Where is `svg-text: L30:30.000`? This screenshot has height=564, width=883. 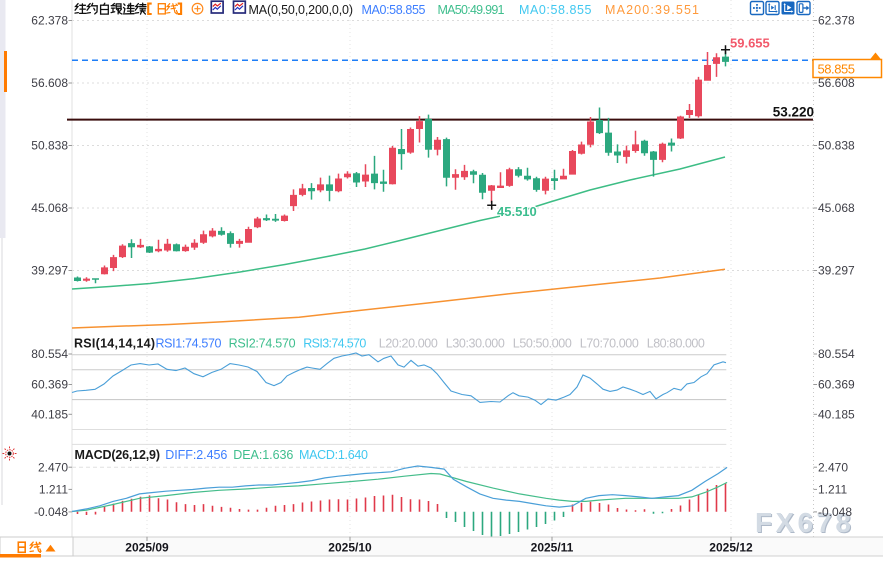 svg-text: L30:30.000 is located at coordinates (475, 344).